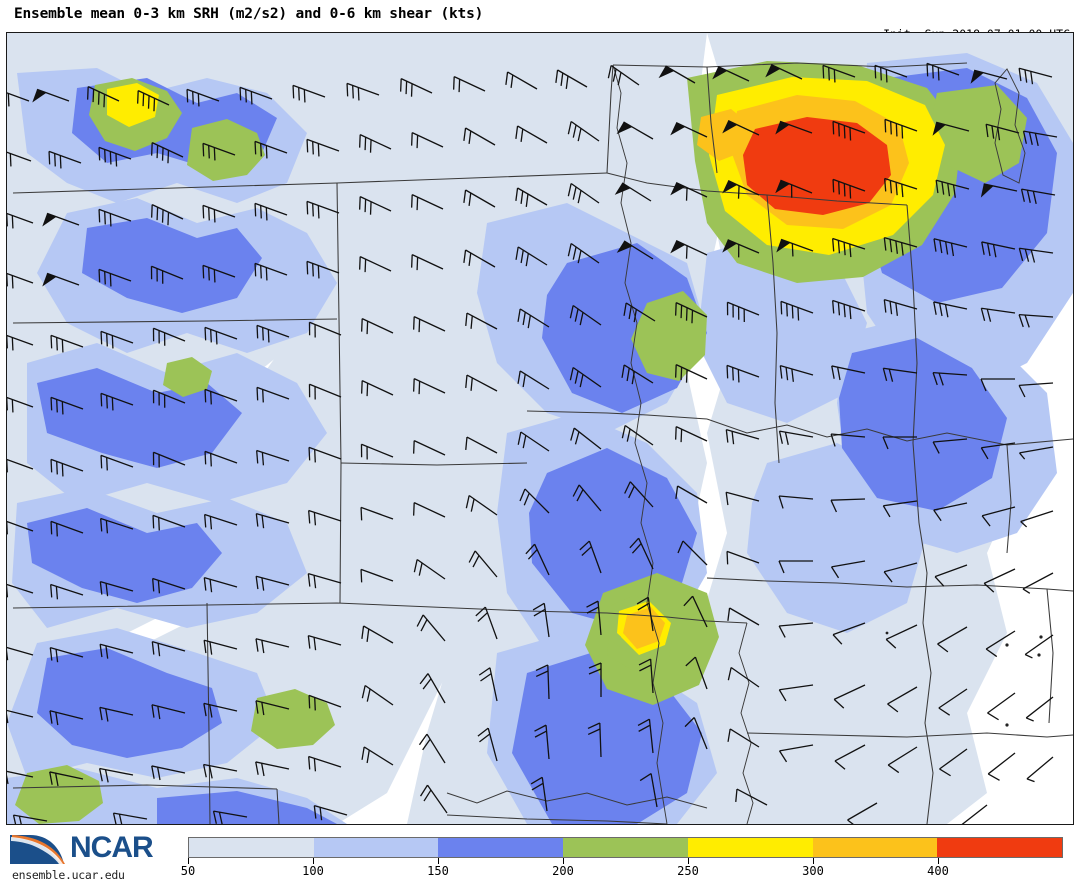 The width and height of the screenshot is (1080, 887). Describe the element at coordinates (563, 871) in the screenshot. I see `colorbar-ticklabel-200: 200` at that location.